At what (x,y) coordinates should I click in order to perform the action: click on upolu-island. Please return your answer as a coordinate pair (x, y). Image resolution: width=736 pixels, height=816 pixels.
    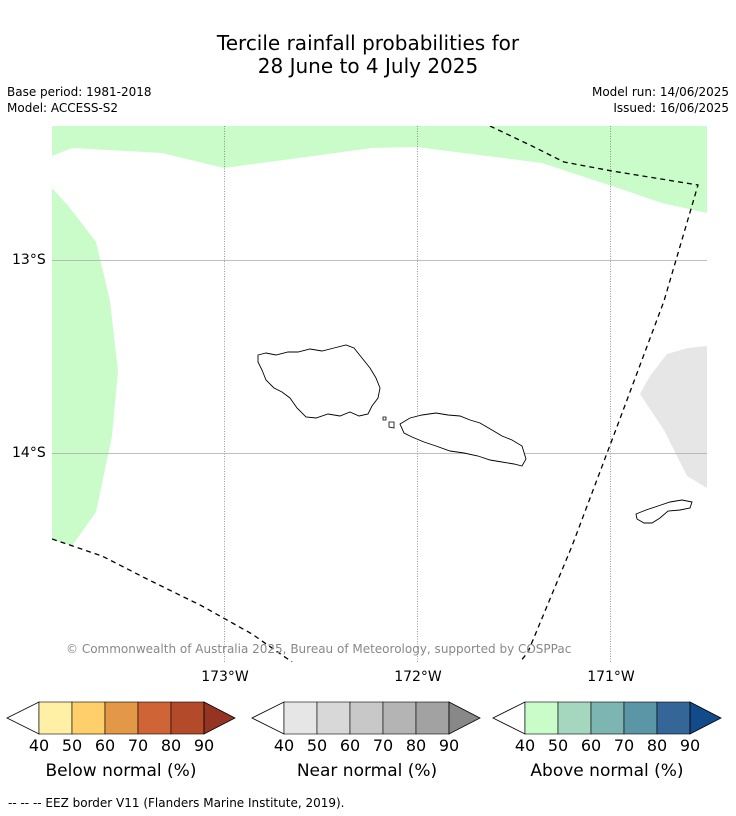
    Looking at the image, I should click on (463, 439).